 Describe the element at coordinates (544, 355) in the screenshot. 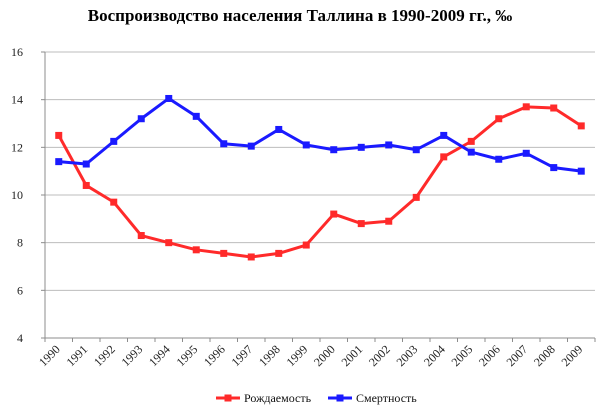

I see `x-tick-label: 2008` at that location.